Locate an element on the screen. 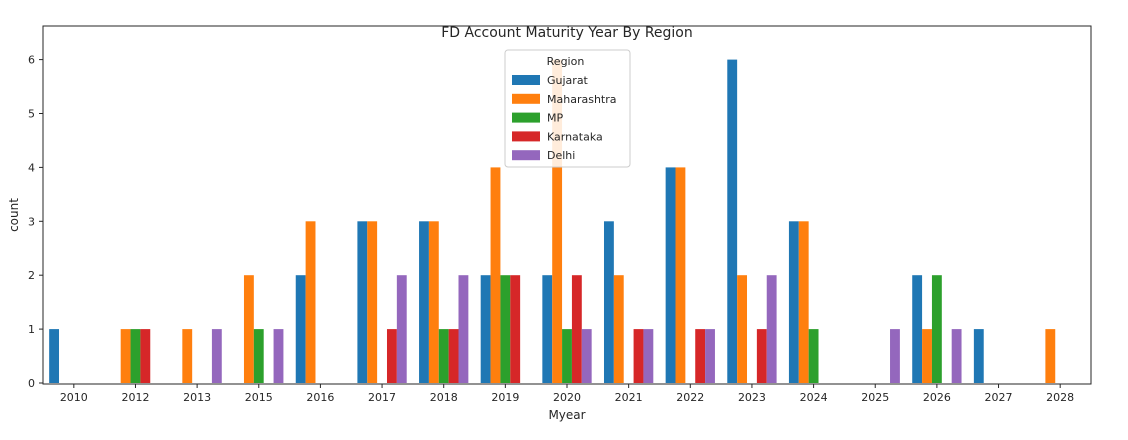 This screenshot has height=440, width=1128. bar-gujarat-2026 is located at coordinates (917, 329).